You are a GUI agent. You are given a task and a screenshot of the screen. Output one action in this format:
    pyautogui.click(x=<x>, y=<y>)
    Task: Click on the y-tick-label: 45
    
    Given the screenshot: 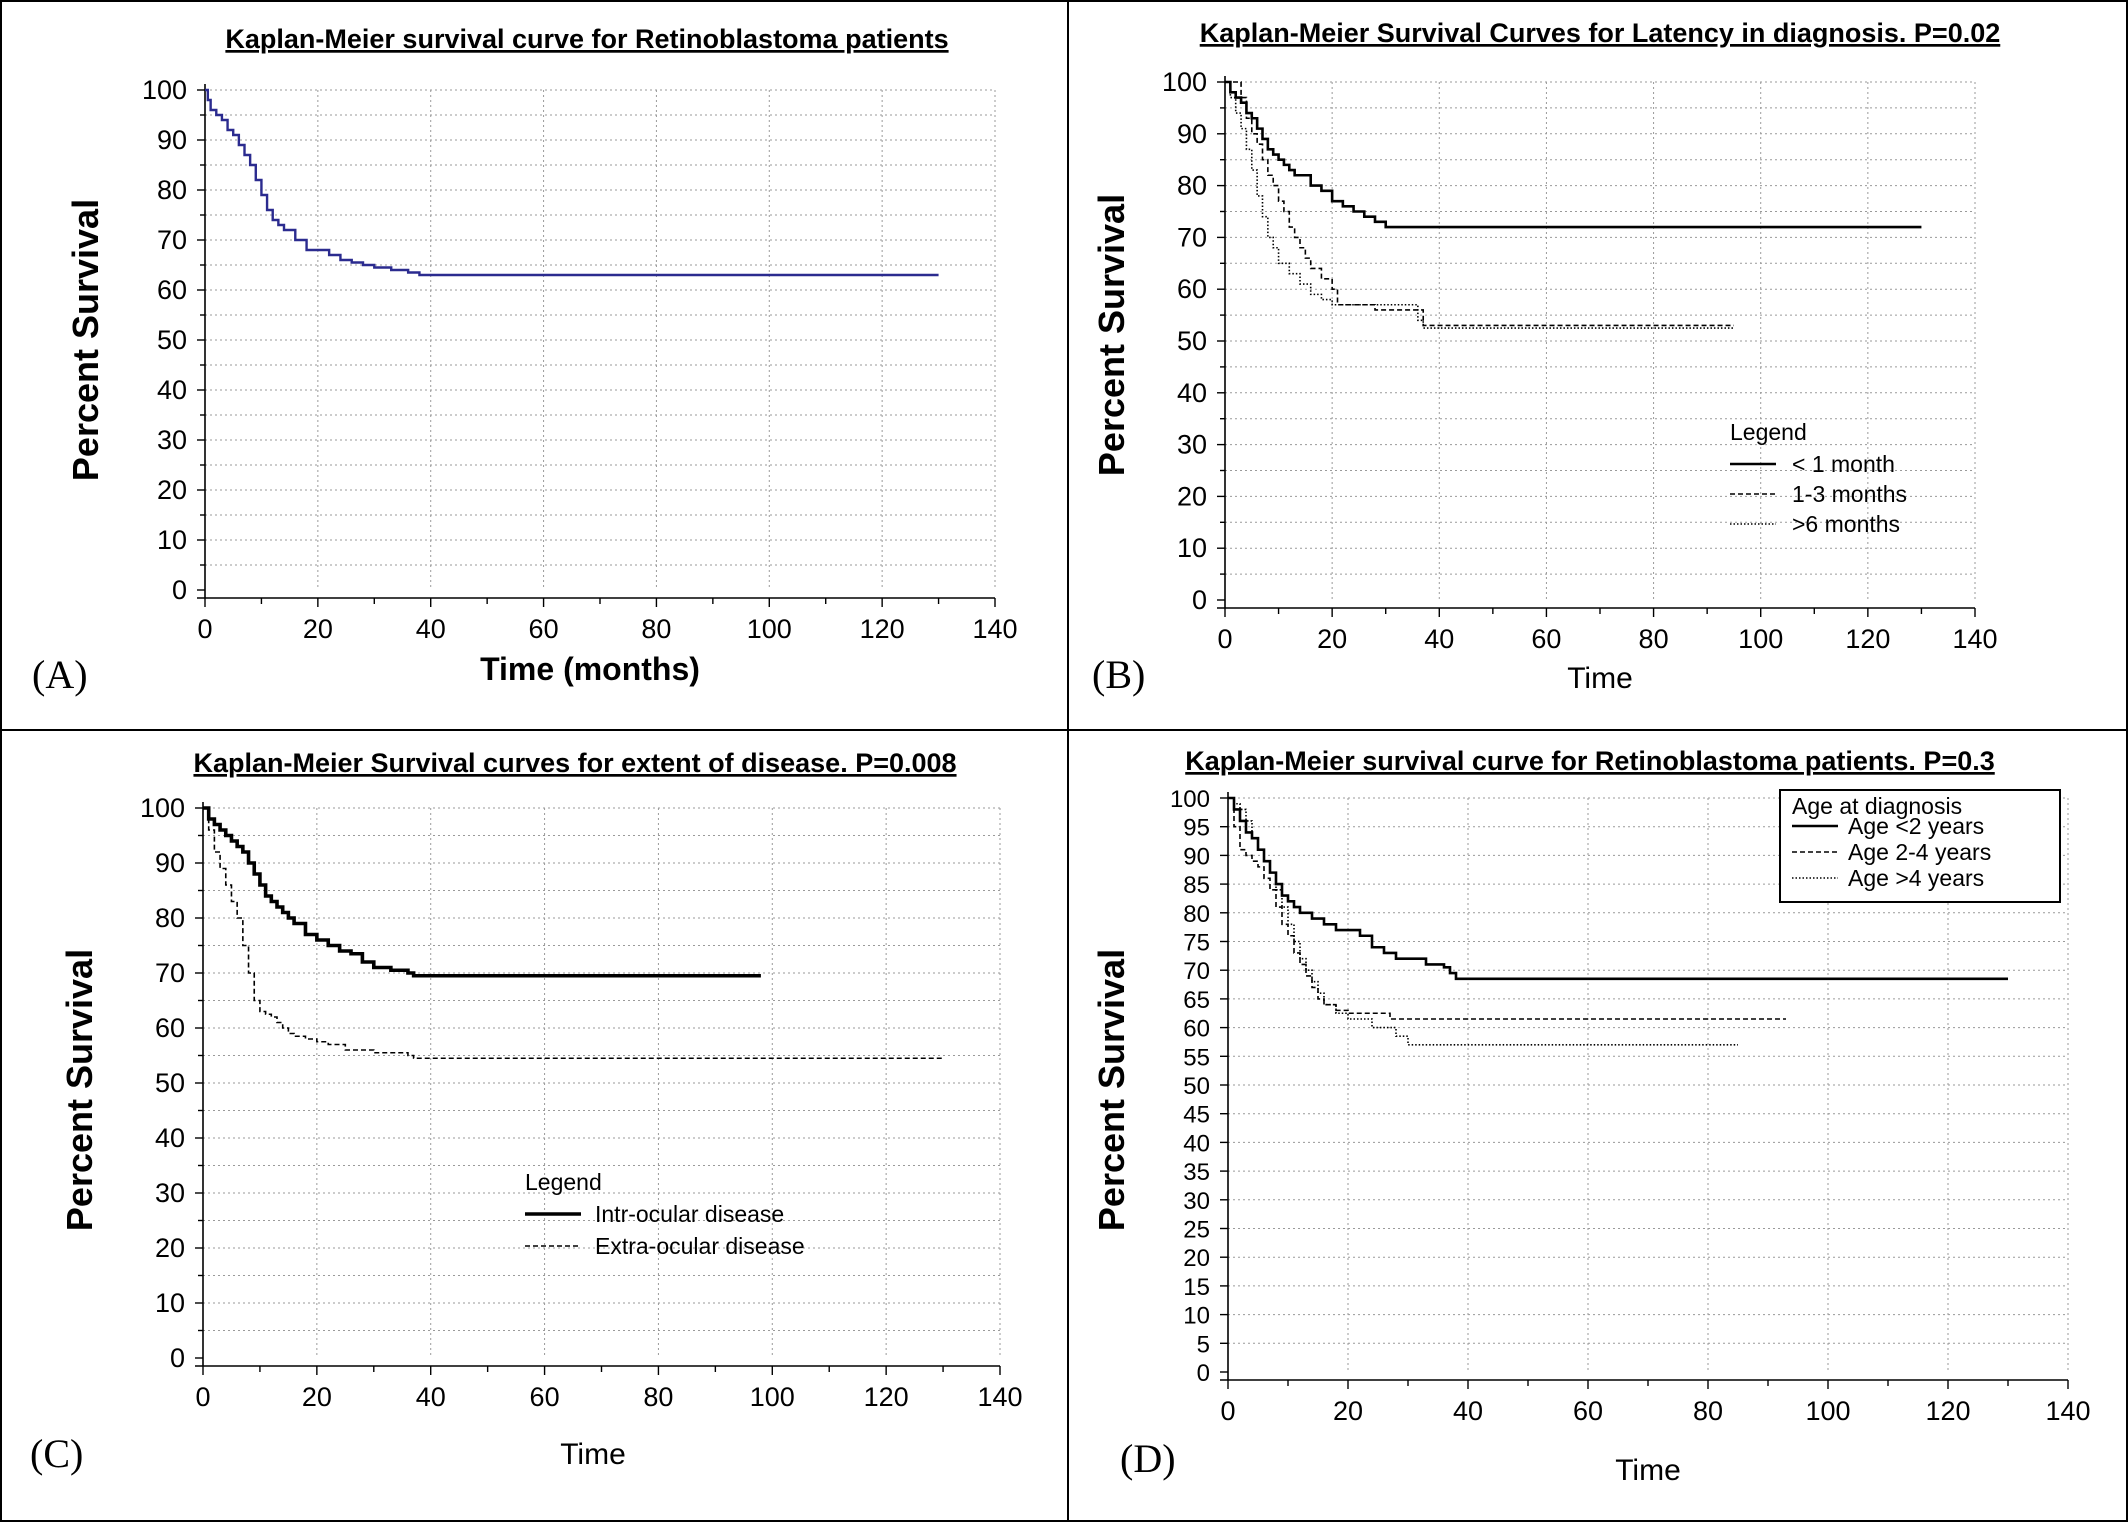 What is the action you would take?
    pyautogui.click(x=1196, y=1115)
    